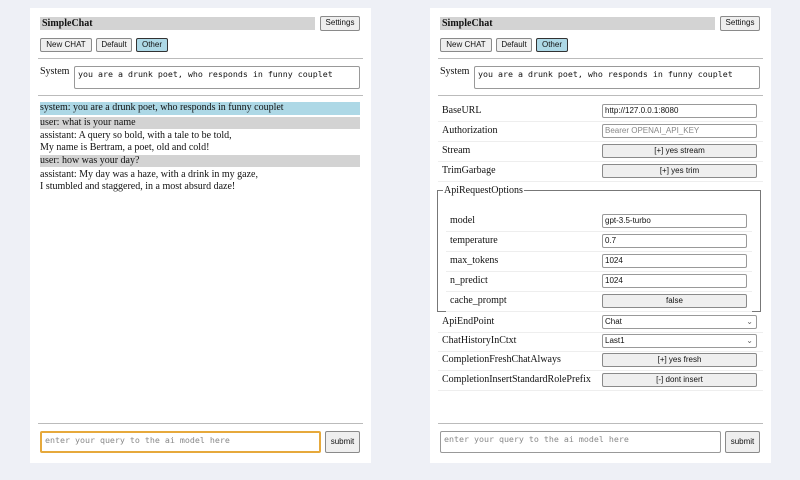 The height and width of the screenshot is (480, 800). What do you see at coordinates (599, 222) in the screenshot?
I see `option-model: model gpt-3.5-turbo` at bounding box center [599, 222].